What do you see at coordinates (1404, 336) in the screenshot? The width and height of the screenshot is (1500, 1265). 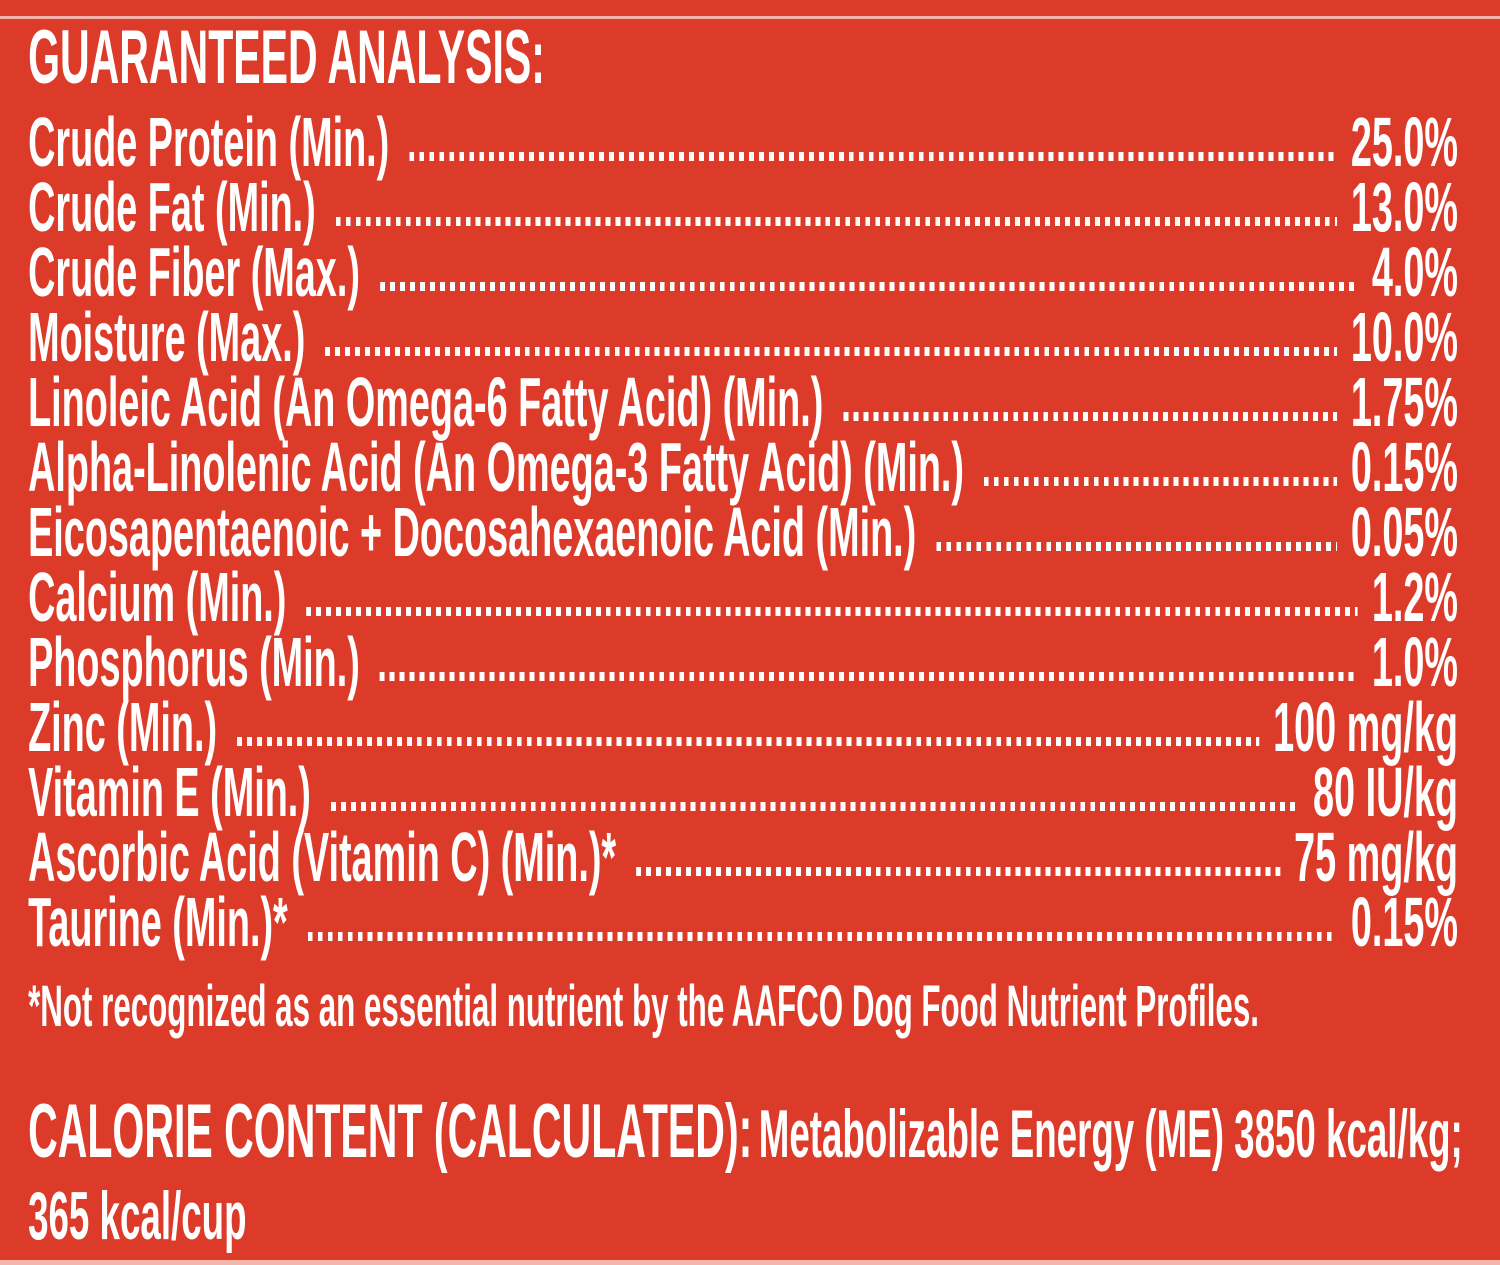 I see `nutrient-value: 10.0%` at bounding box center [1404, 336].